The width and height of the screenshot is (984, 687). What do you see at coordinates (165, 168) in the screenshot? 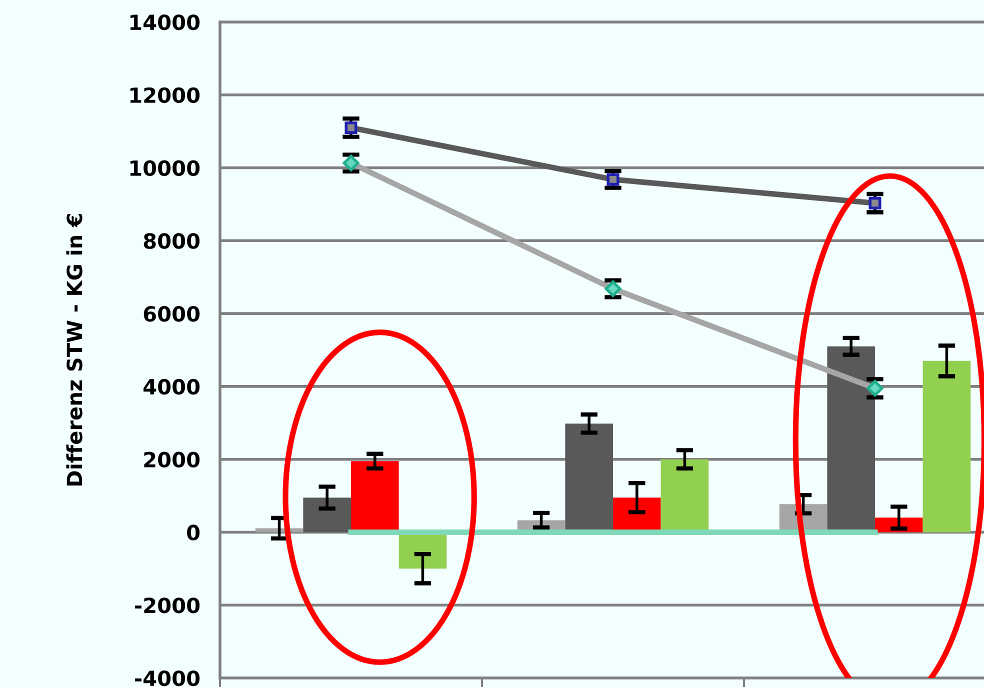
I see `y-tick-label: 10000` at bounding box center [165, 168].